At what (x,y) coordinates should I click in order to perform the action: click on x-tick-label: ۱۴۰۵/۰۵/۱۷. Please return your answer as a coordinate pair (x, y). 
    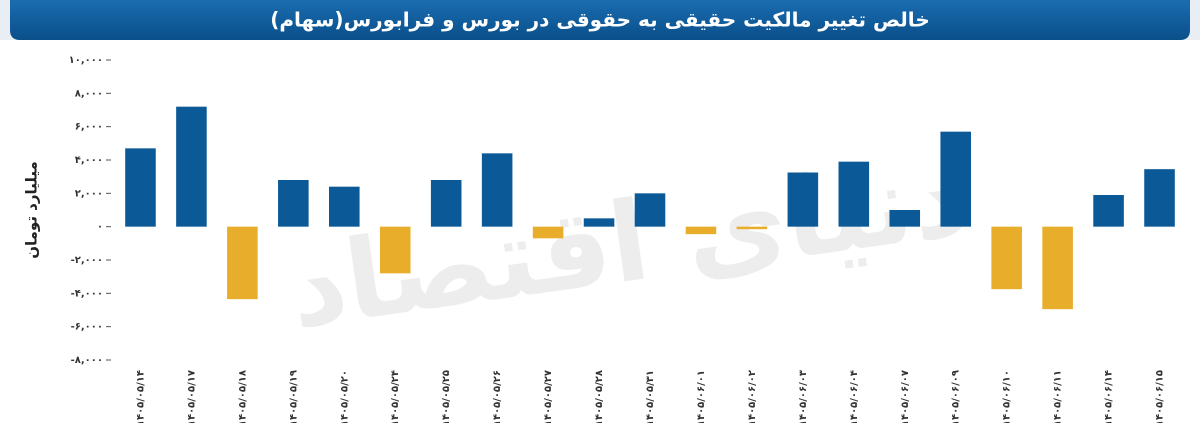
    Looking at the image, I should click on (191, 396).